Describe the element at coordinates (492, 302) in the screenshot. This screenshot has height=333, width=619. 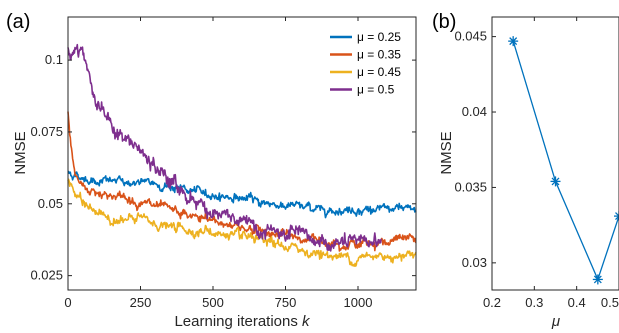
I see `x-tick-label: 0.2` at that location.